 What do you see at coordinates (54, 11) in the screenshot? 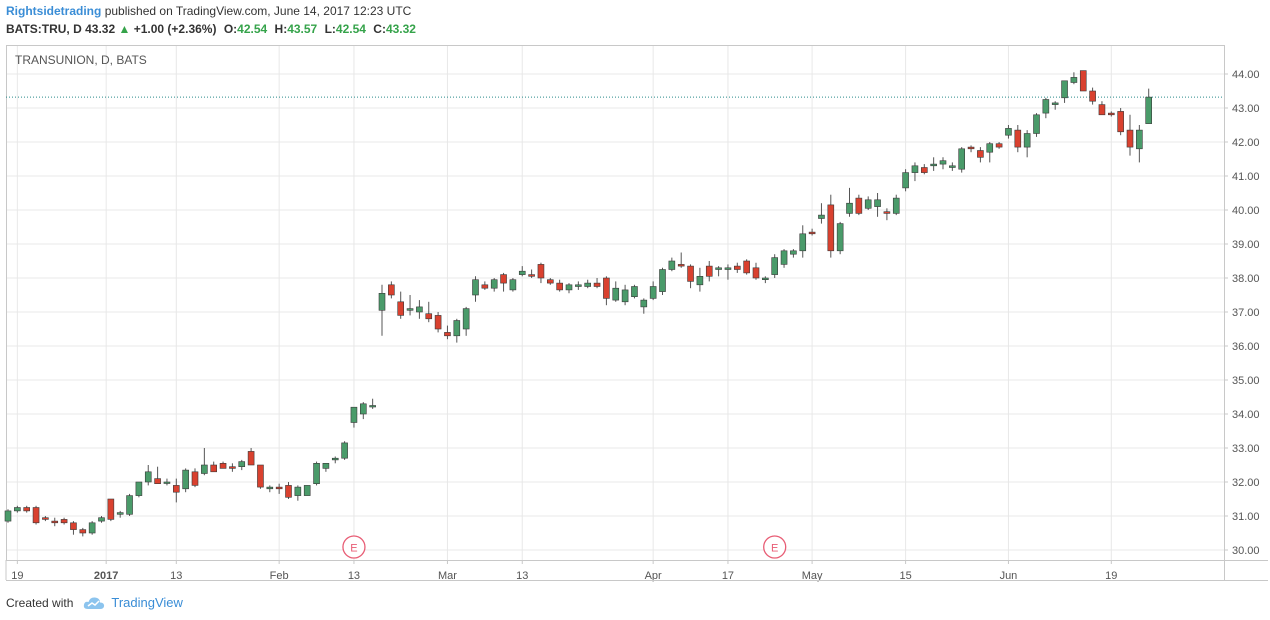
I see `author-link: Rightsidetrading` at bounding box center [54, 11].